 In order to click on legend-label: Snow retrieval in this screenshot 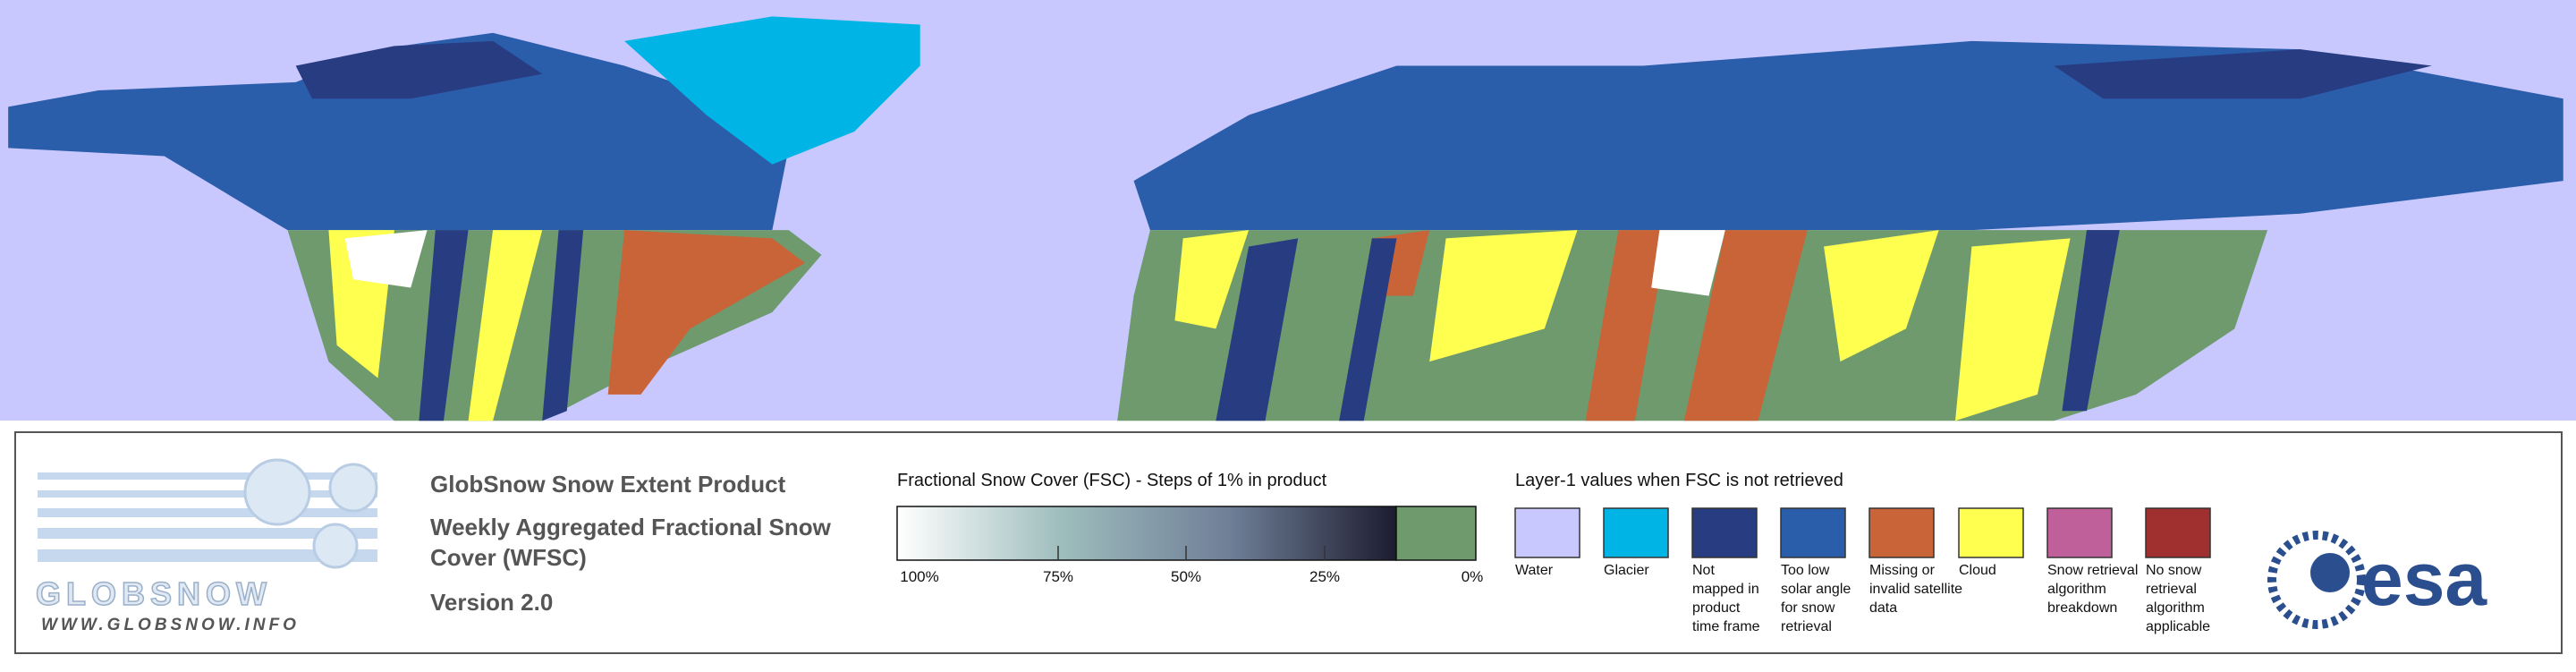, I will do `click(2092, 570)`.